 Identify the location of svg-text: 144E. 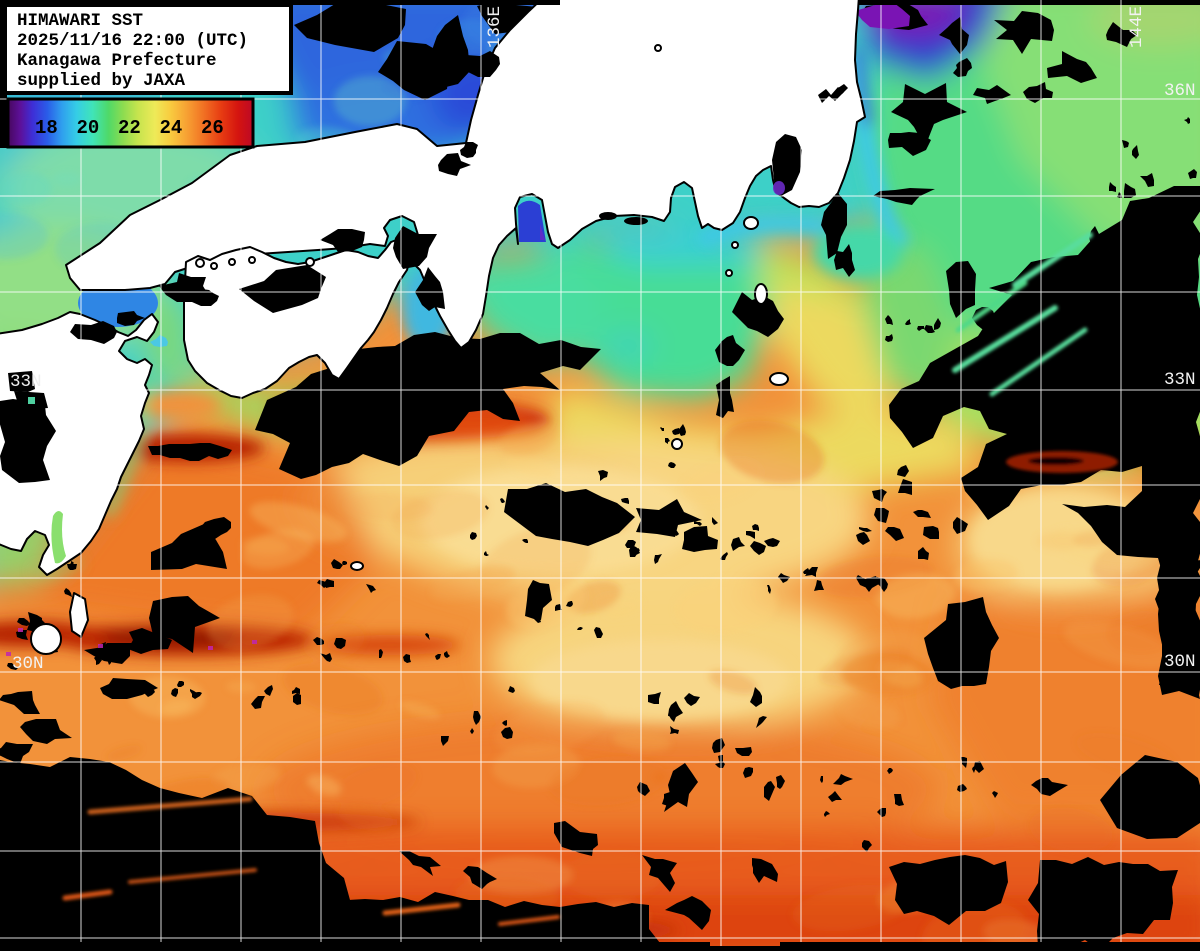
(1137, 27).